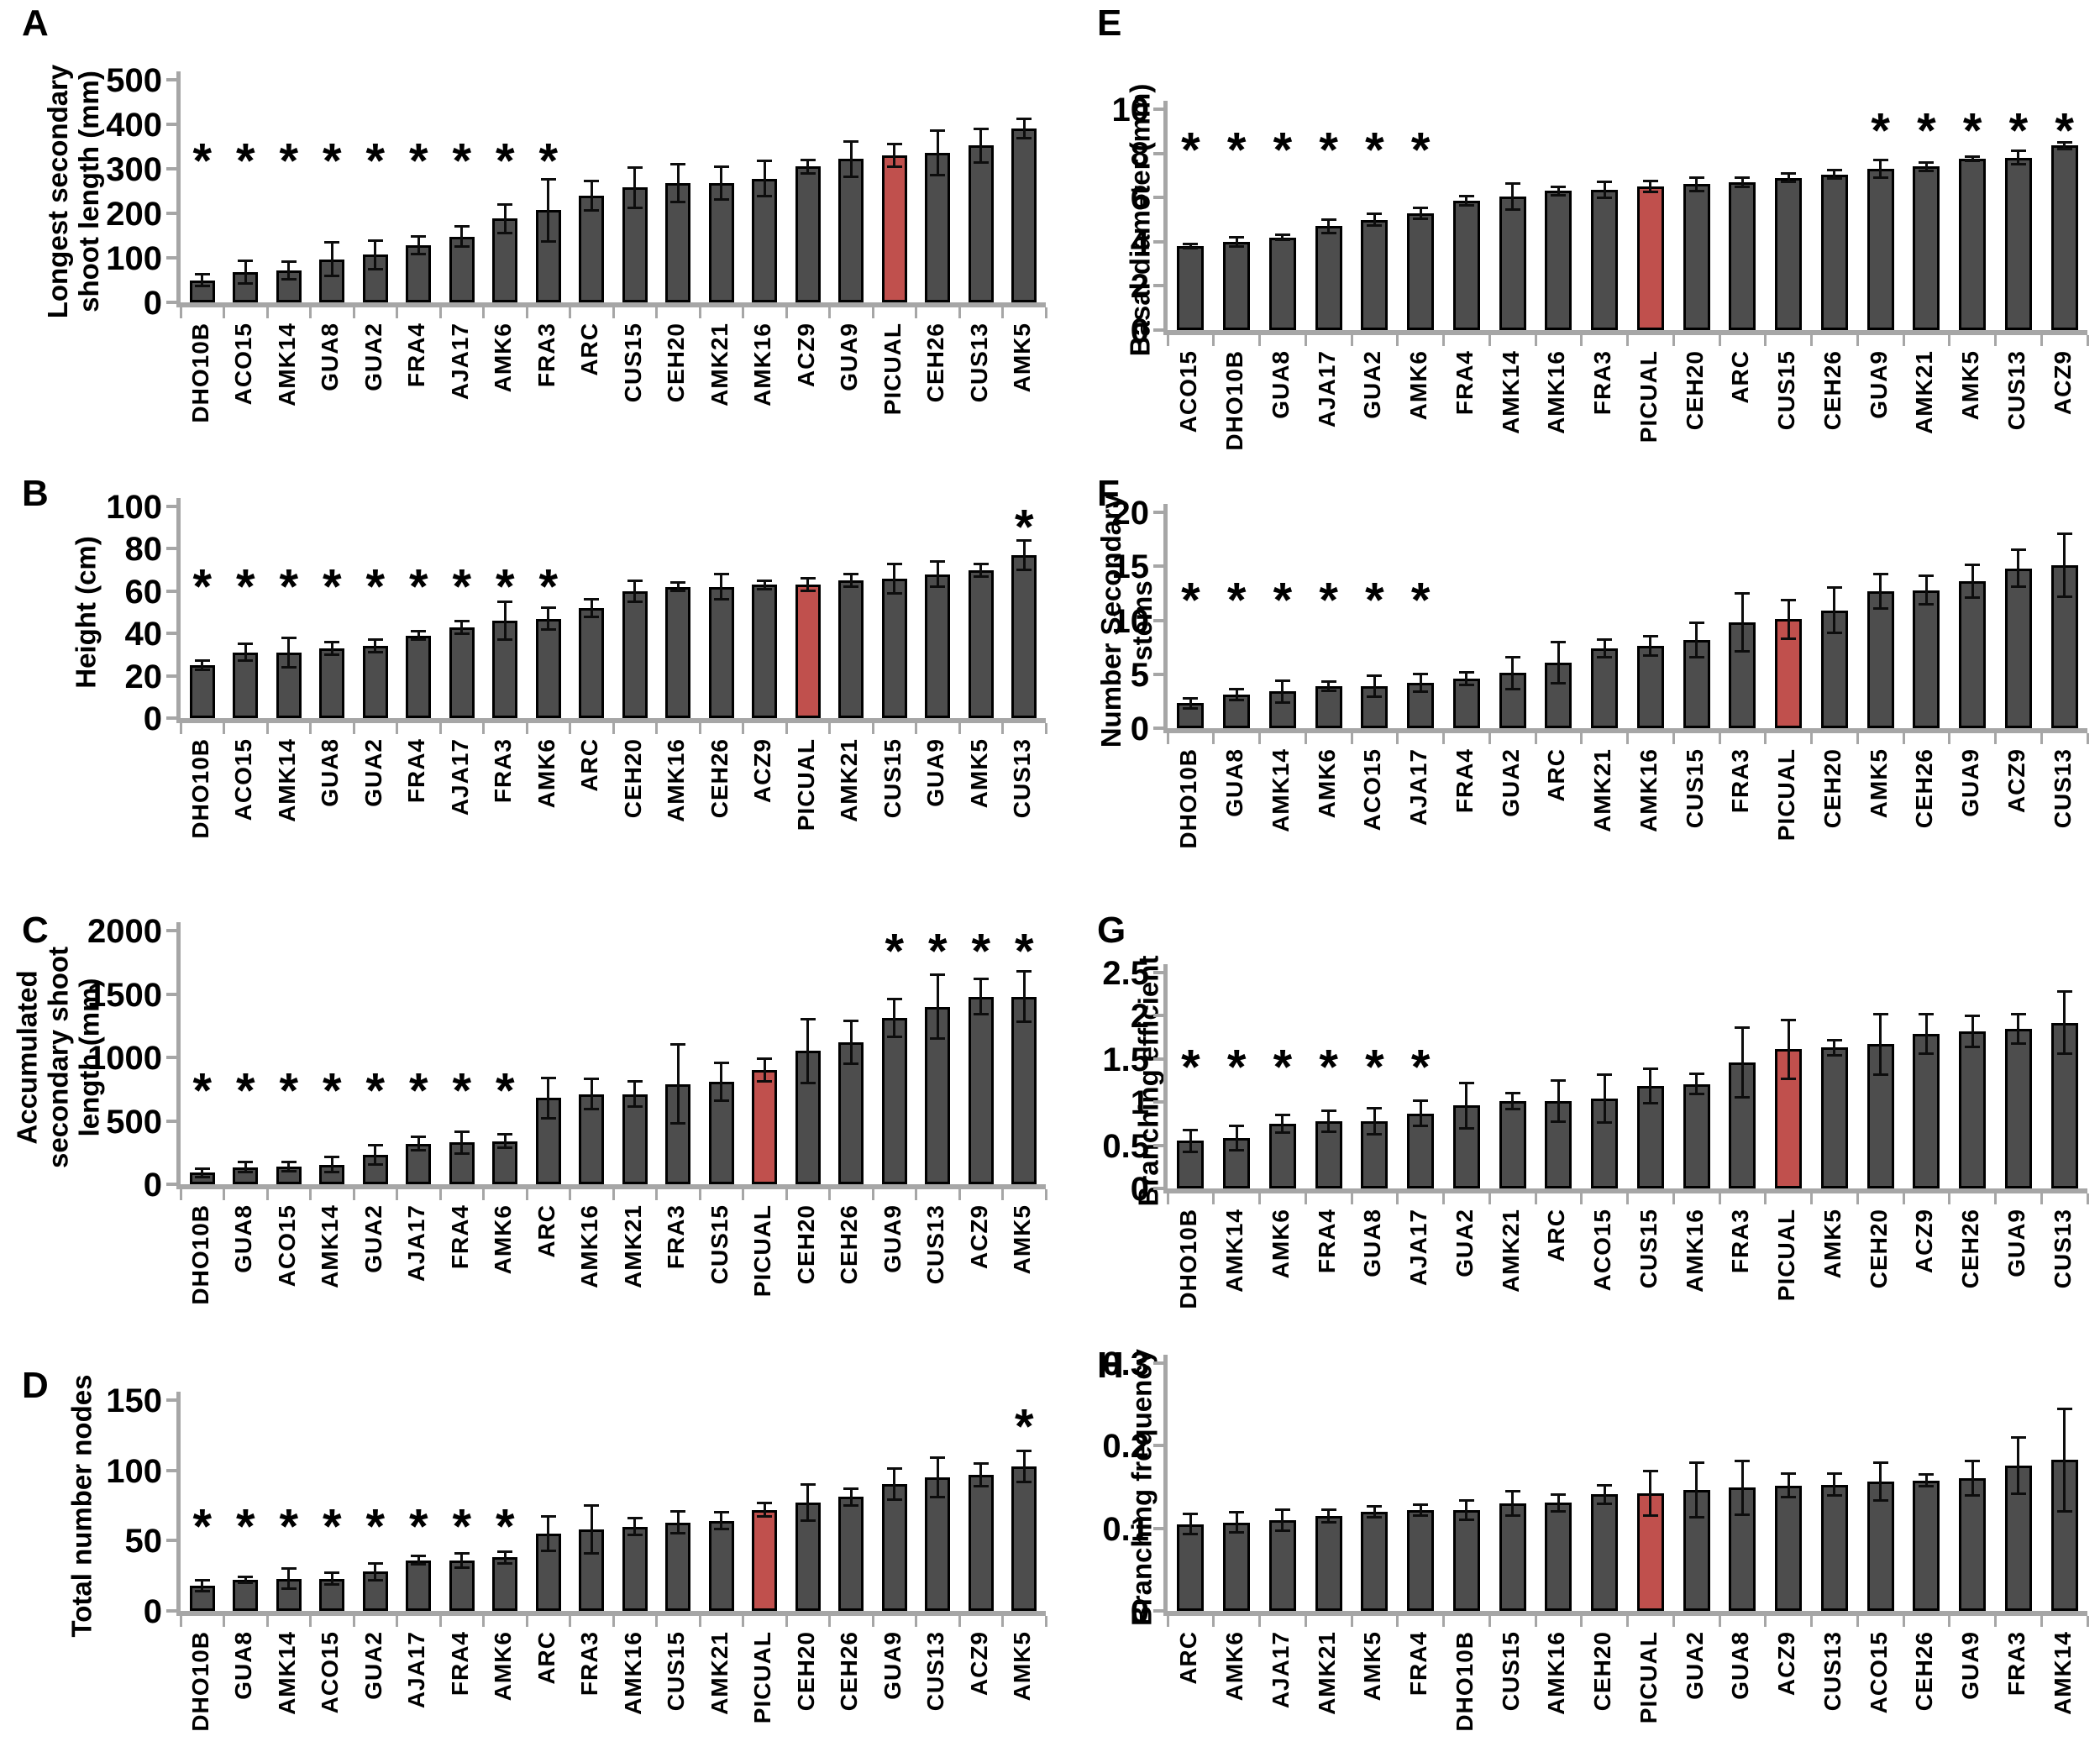 Image resolution: width=2100 pixels, height=1752 pixels. I want to click on bar-CUS15, so click(1789, 254).